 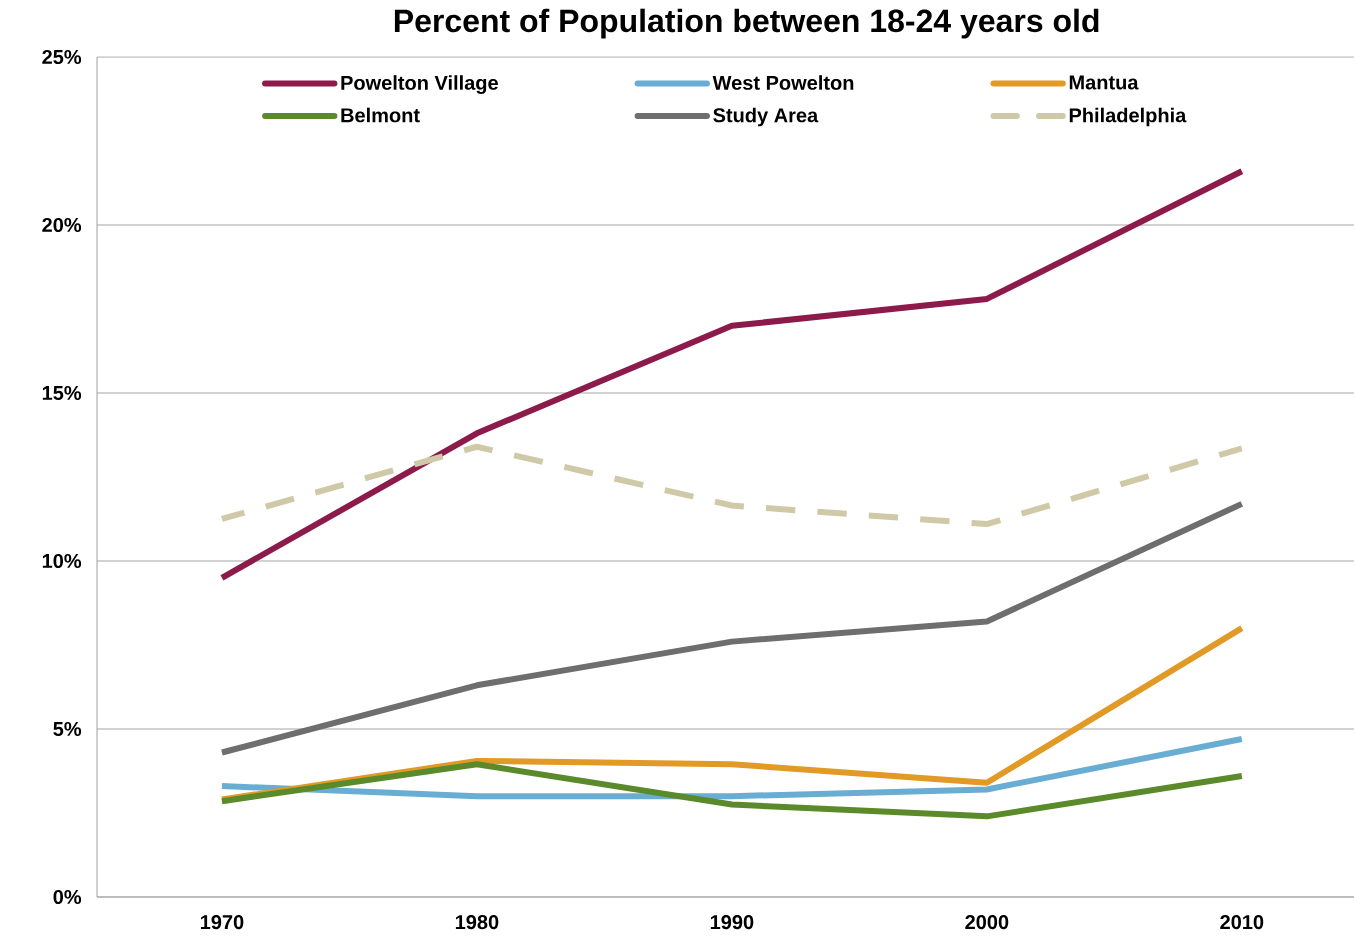 What do you see at coordinates (477, 922) in the screenshot?
I see `x-tick-label: 1980` at bounding box center [477, 922].